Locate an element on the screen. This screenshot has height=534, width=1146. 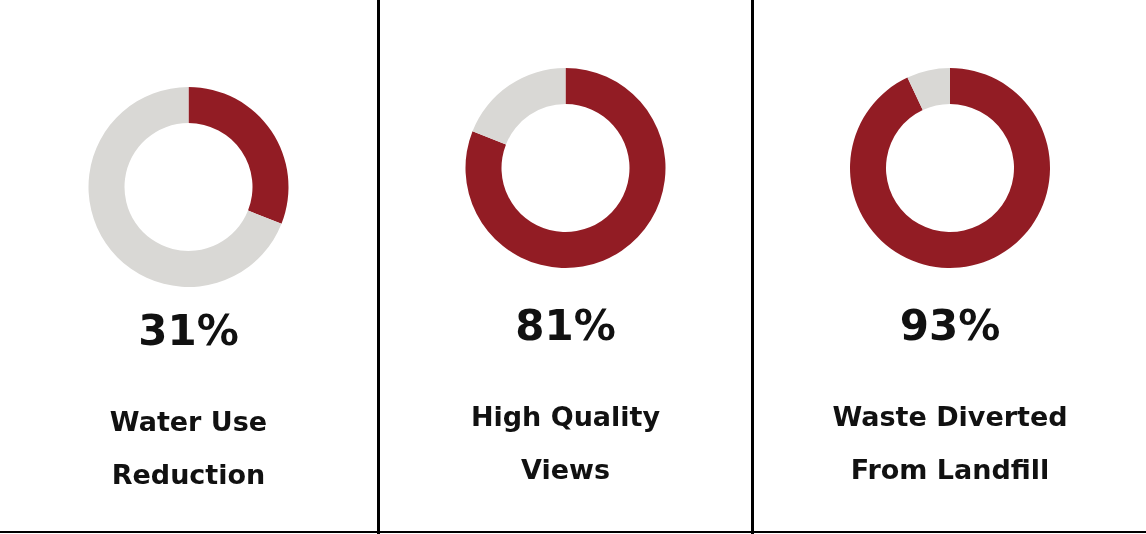
text: 81% is located at coordinates (565, 325).